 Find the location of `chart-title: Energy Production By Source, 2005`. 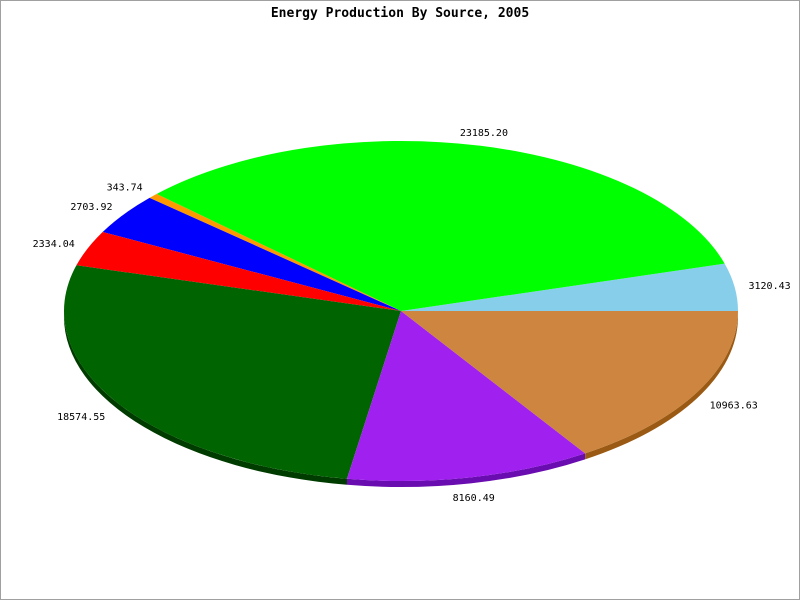

chart-title: Energy Production By Source, 2005 is located at coordinates (400, 13).